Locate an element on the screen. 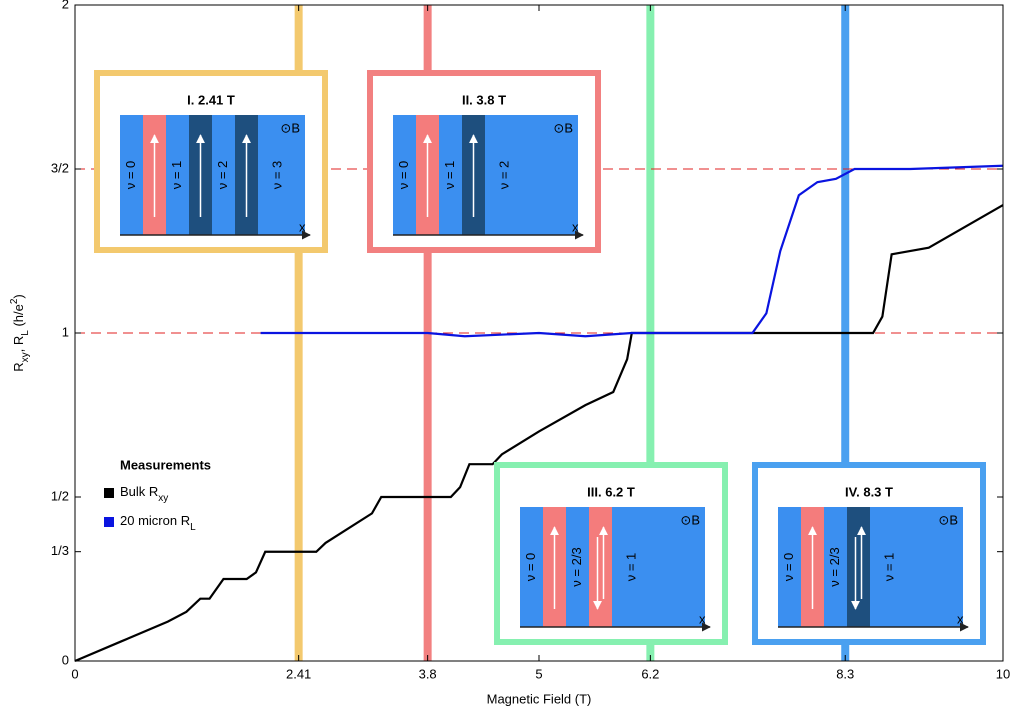 The width and height of the screenshot is (1013, 712). text-part: R is located at coordinates (18, 366).